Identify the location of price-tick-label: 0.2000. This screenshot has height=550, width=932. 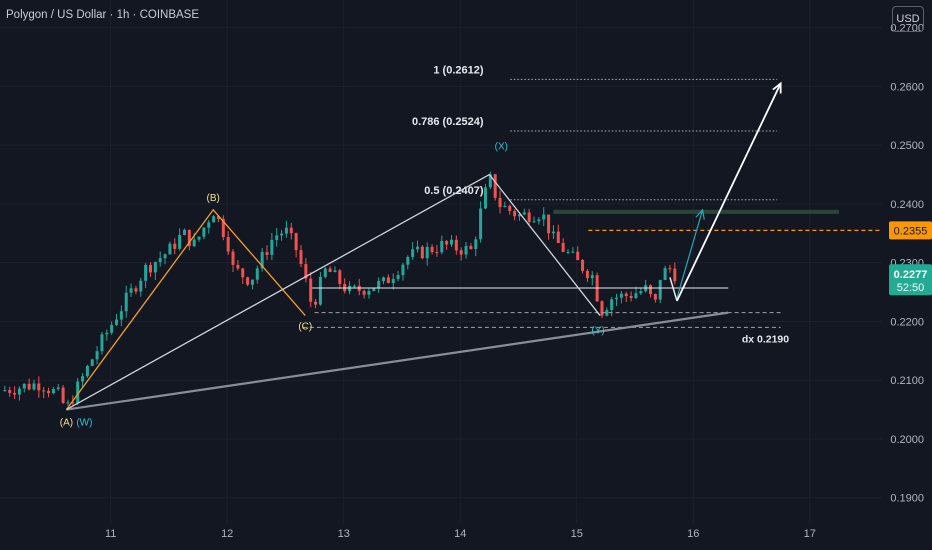
(907, 440).